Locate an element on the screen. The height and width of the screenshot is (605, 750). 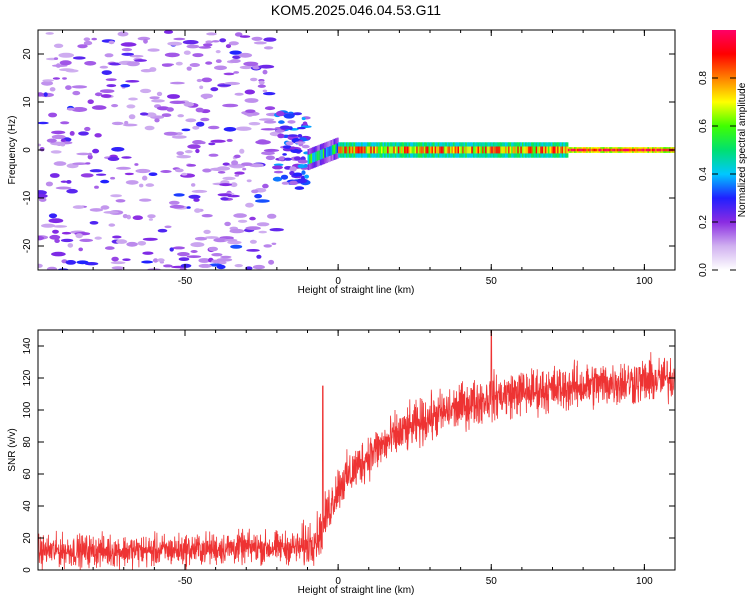
colorbar-label: Normalized spectral amplitude is located at coordinates (742, 149).